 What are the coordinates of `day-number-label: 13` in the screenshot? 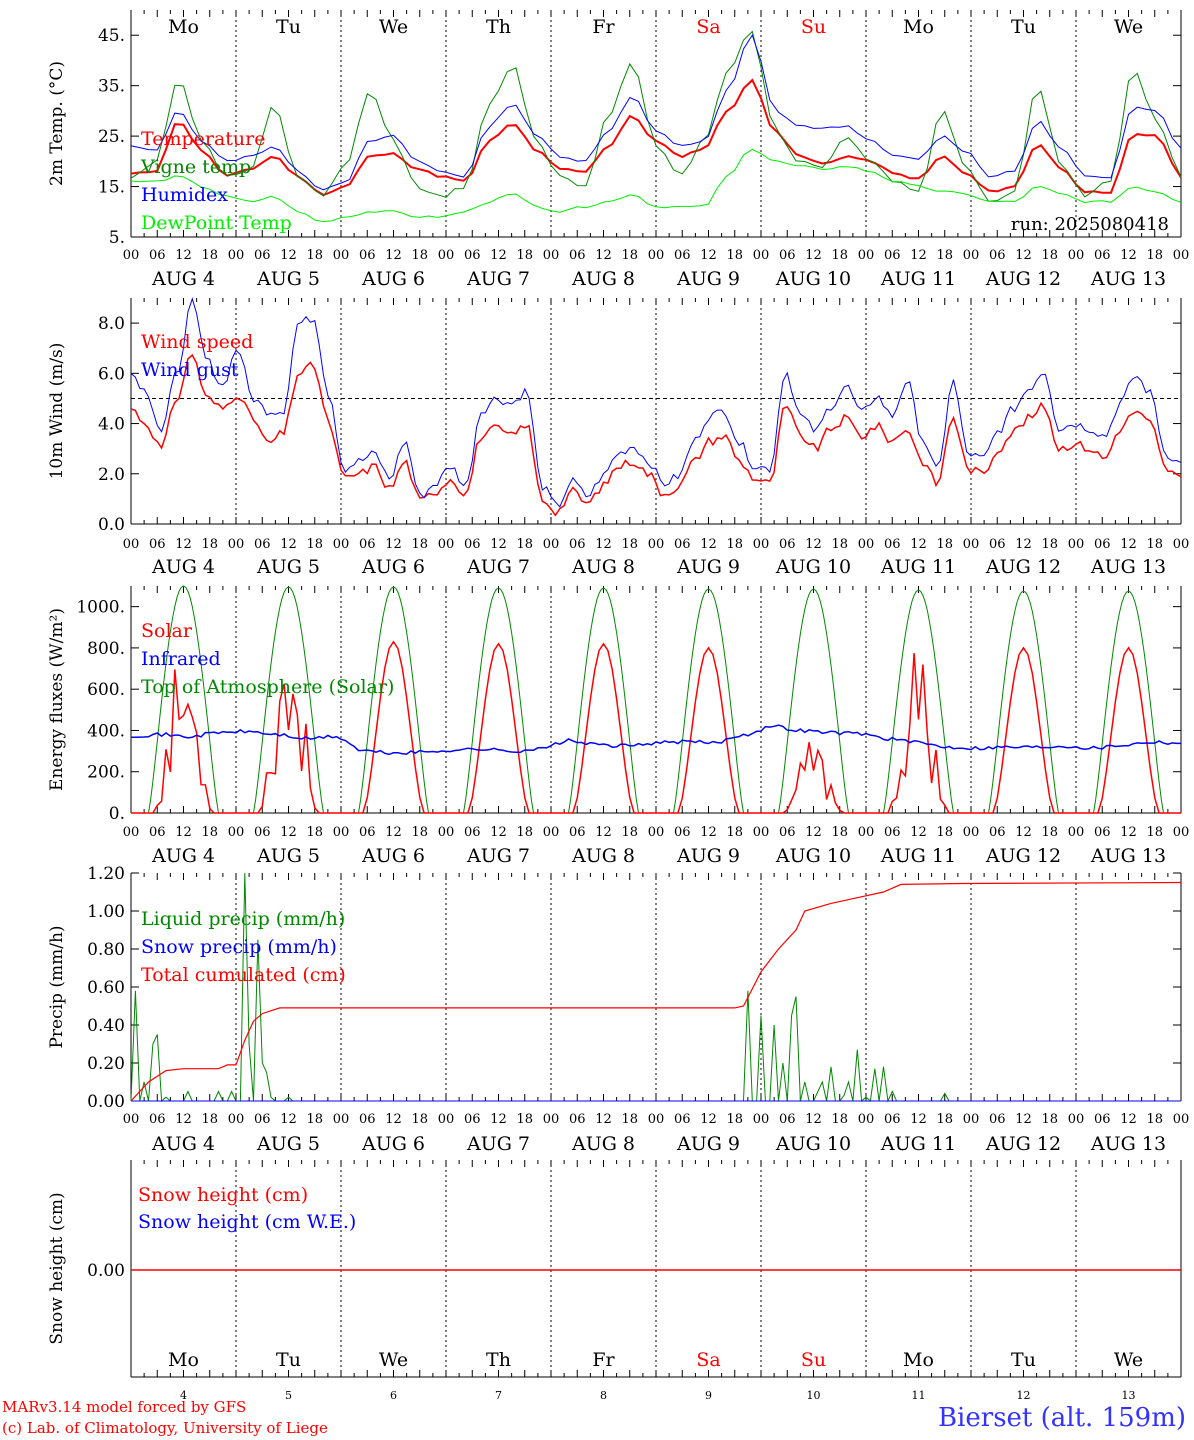 It's located at (1129, 1394).